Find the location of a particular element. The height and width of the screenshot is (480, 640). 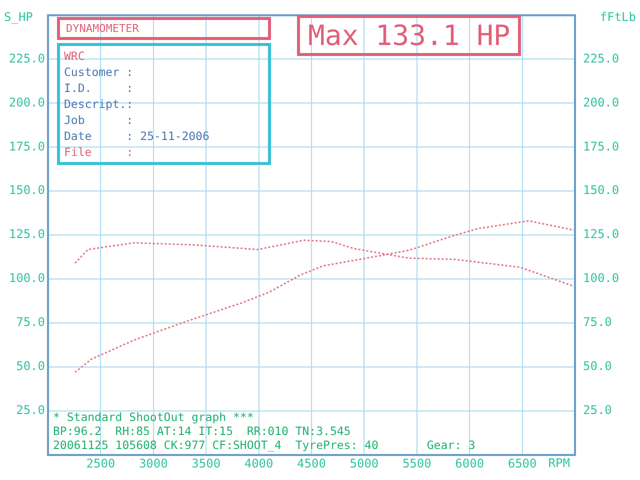

y2-tick-label: 225.0 is located at coordinates (601, 58).